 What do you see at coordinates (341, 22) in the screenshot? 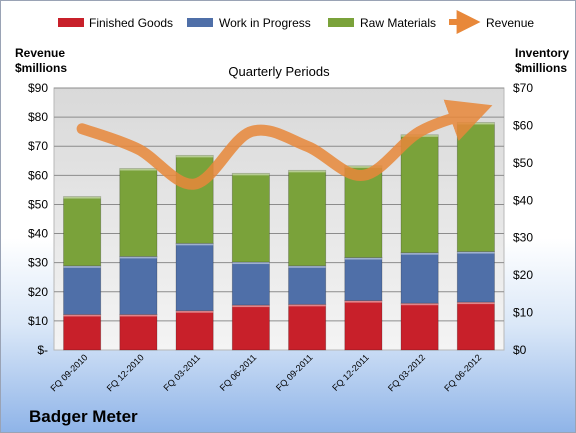
I see `legend-swatch-raw-materials` at bounding box center [341, 22].